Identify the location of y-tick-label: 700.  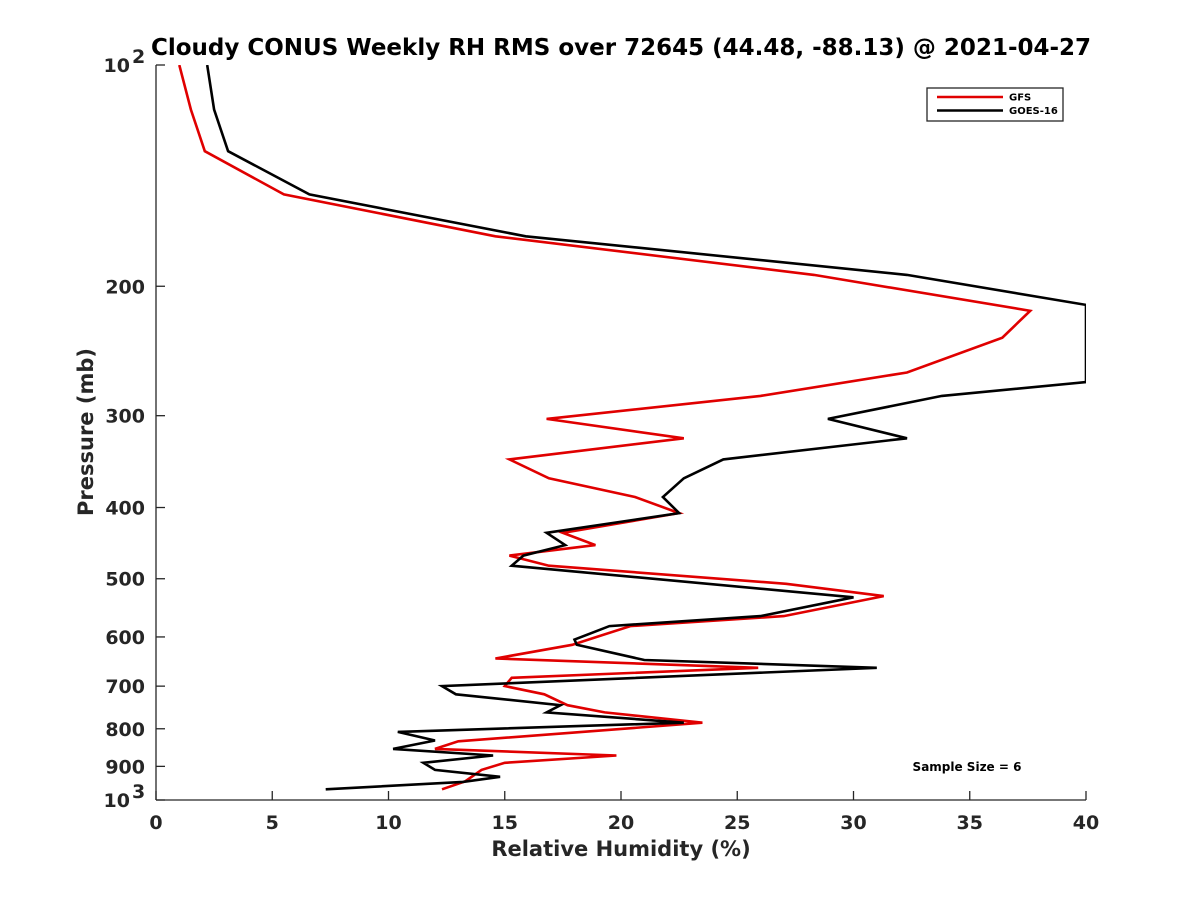
(125, 687).